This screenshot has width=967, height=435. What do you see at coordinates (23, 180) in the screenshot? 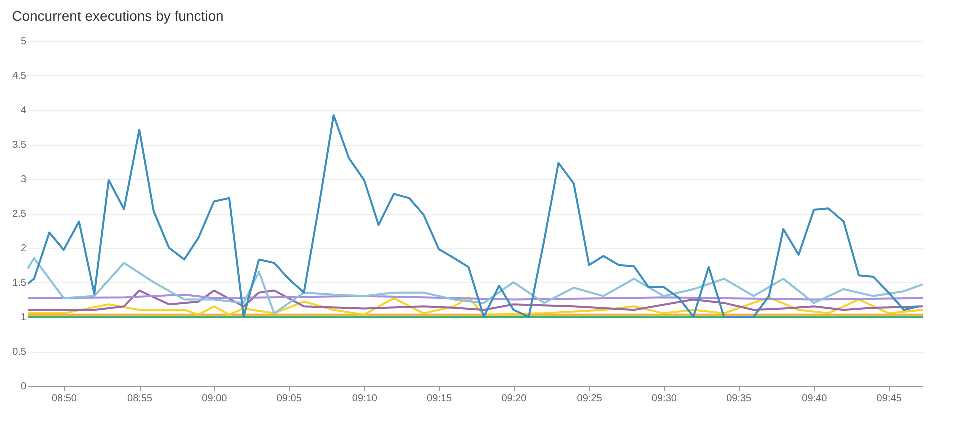
I see `y-tick-label: 3` at bounding box center [23, 180].